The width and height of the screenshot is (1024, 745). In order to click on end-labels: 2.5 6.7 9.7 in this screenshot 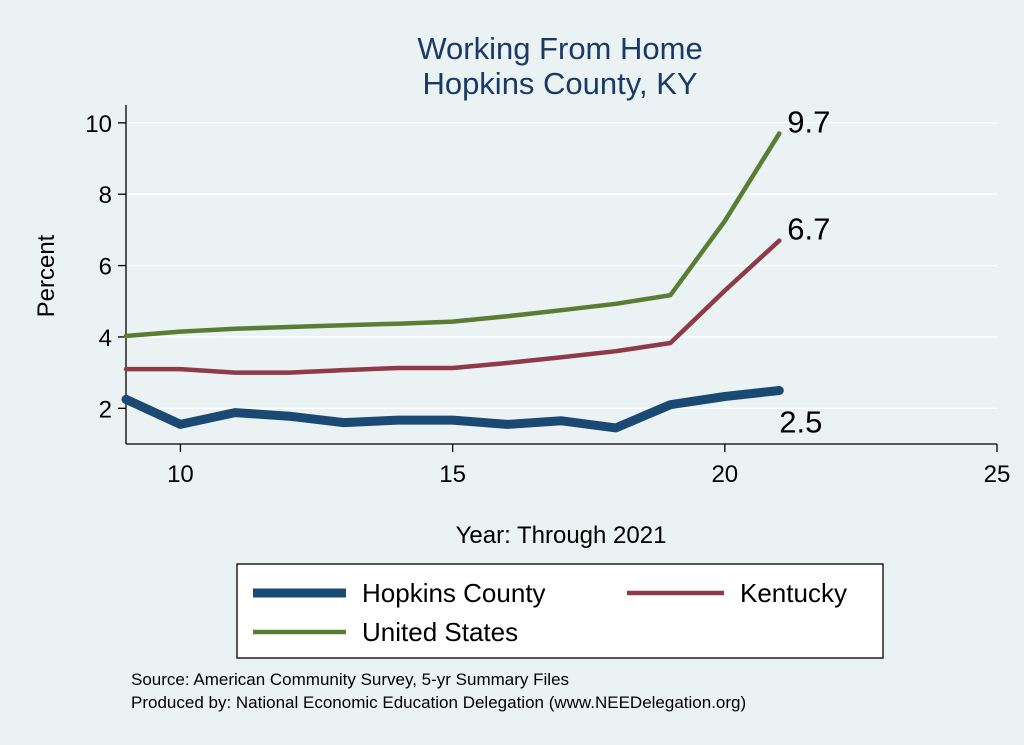, I will do `click(804, 272)`.